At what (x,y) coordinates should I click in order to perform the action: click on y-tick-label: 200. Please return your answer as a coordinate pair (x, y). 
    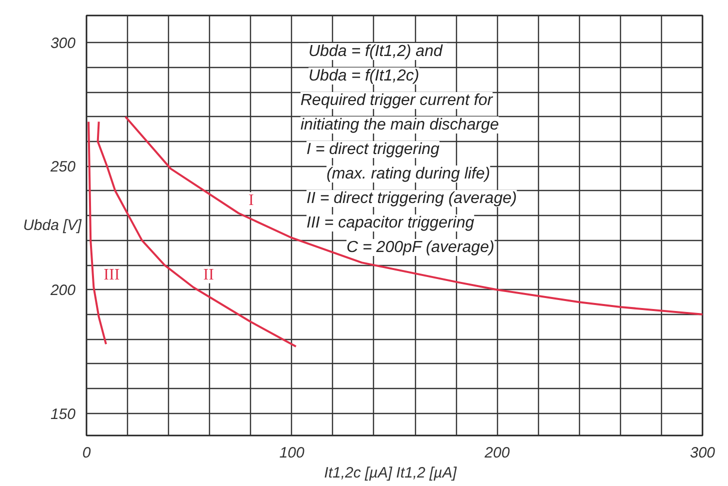
    Looking at the image, I should click on (62, 291).